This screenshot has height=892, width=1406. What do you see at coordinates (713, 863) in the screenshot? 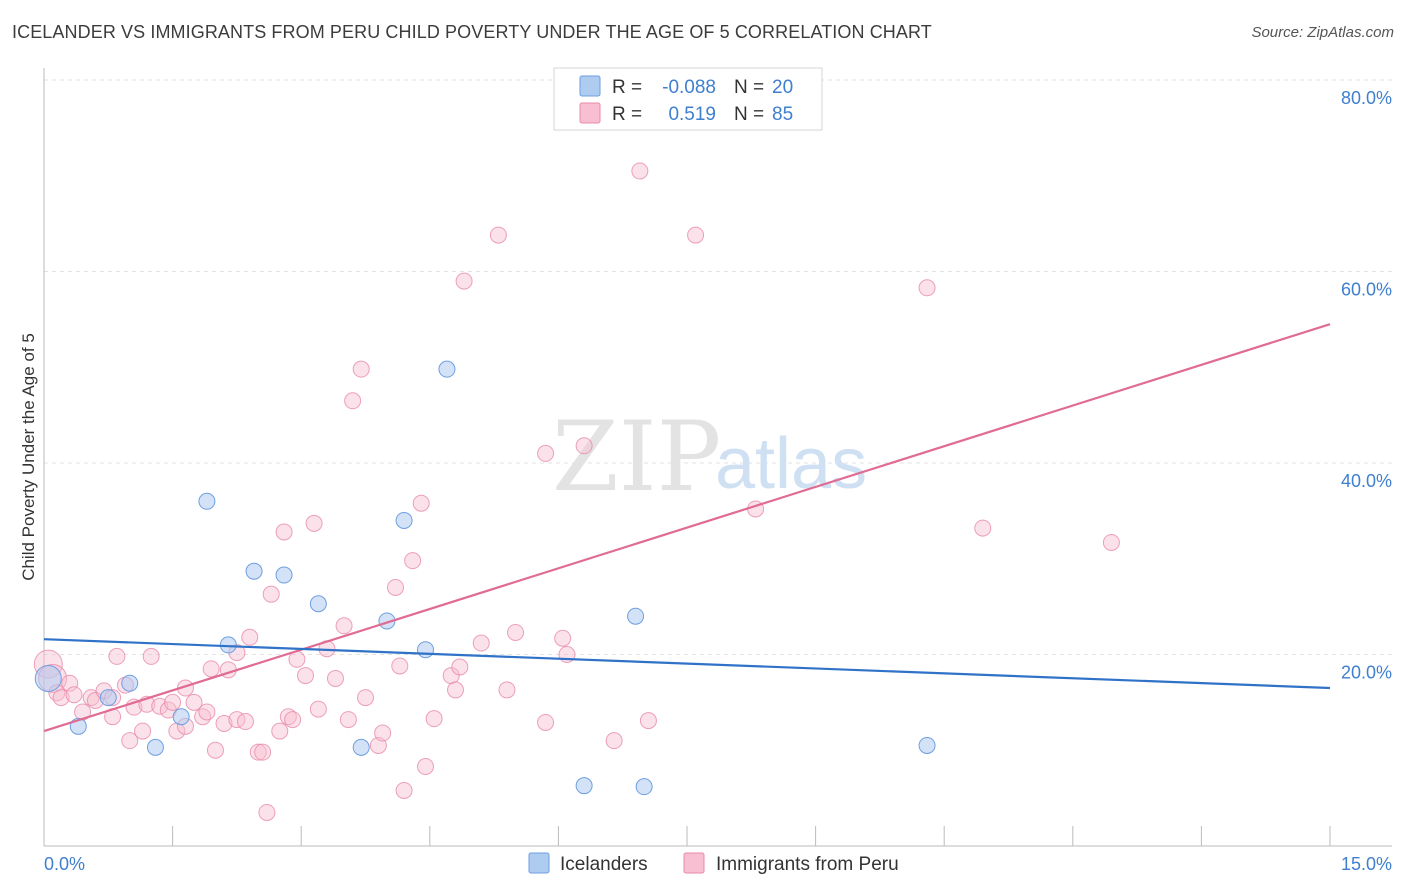
I see `series-legend: Icelanders Immigrants from Peru` at bounding box center [713, 863].